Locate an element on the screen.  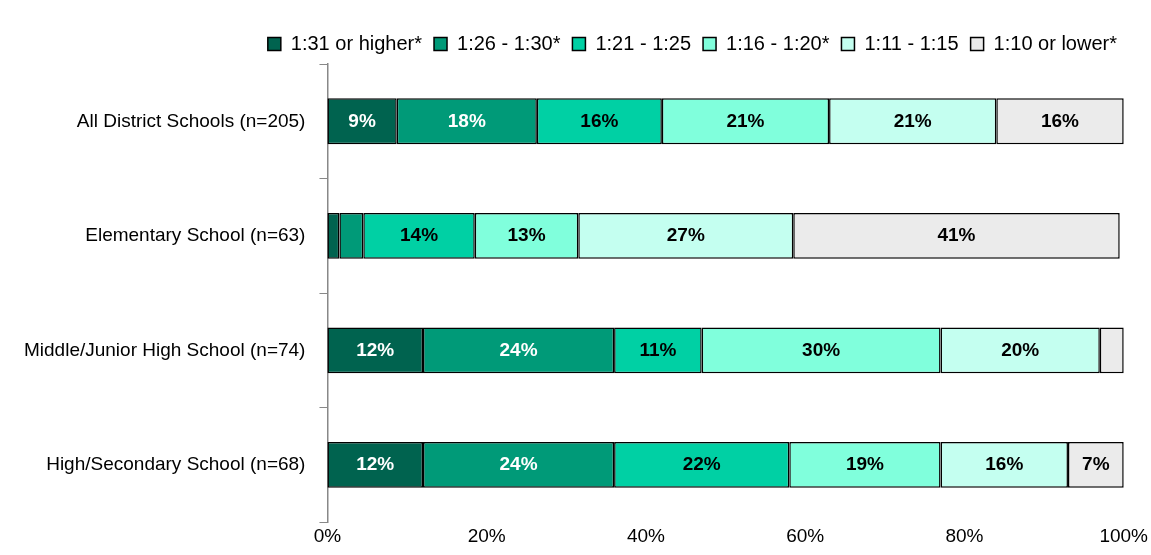
y-tick-label: Elementary School (n=63) is located at coordinates (195, 235).